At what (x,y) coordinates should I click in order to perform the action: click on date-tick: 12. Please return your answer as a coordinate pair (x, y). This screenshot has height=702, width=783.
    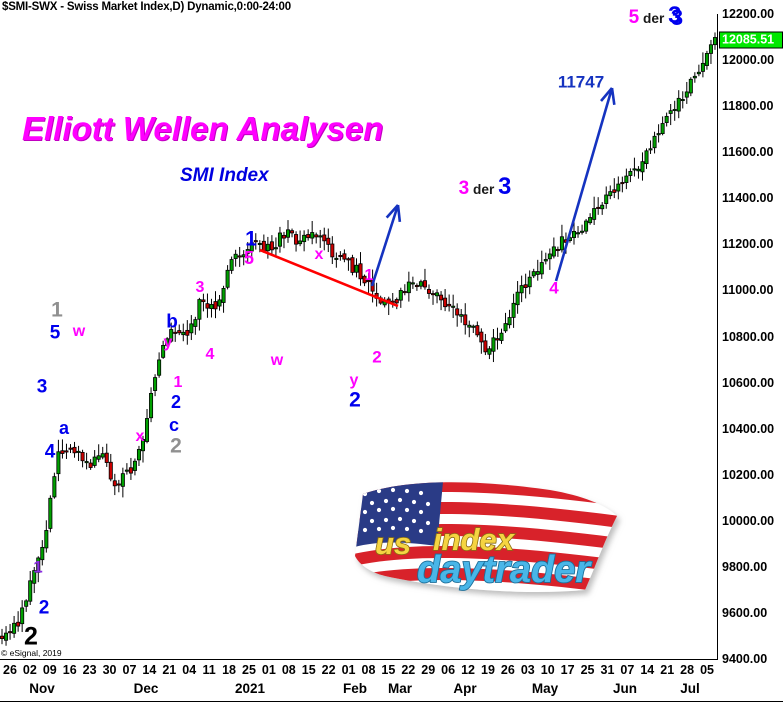
    Looking at the image, I should click on (468, 670).